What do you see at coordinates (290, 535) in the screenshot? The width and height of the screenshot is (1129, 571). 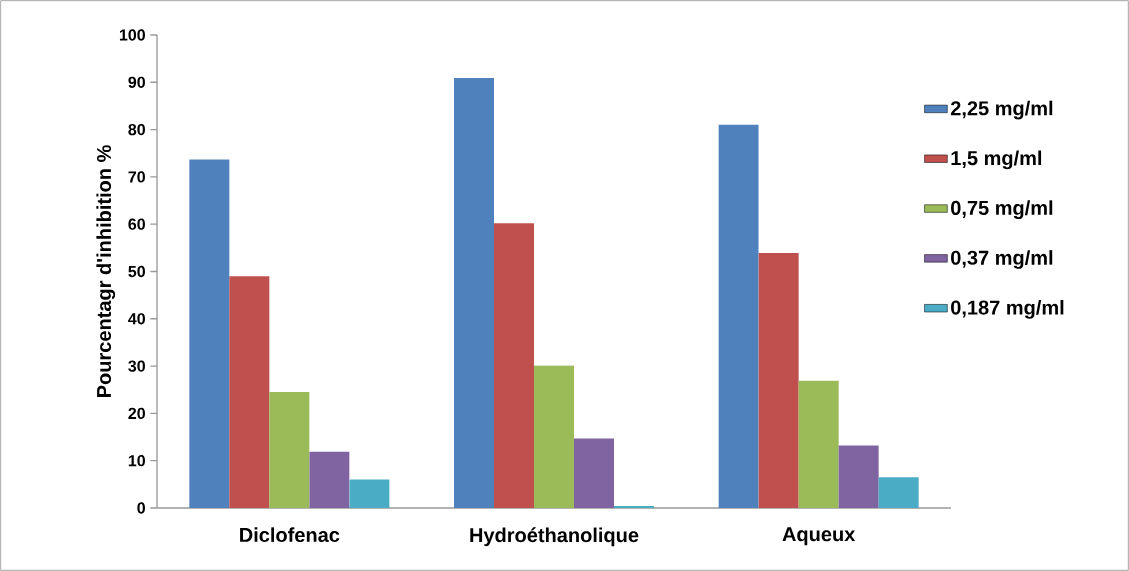 I see `x-tick-label: Diclofenac` at bounding box center [290, 535].